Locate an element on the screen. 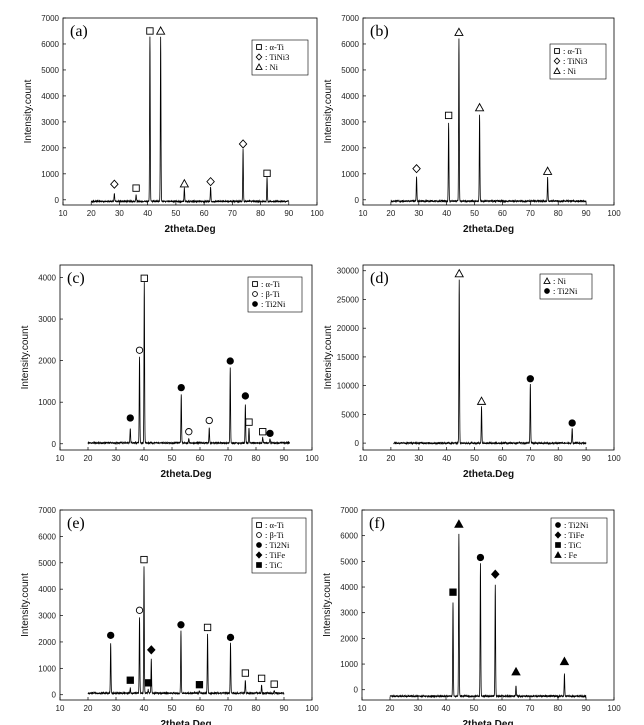 The width and height of the screenshot is (644, 725). peak-marker-diamond-filled is located at coordinates (151, 650).